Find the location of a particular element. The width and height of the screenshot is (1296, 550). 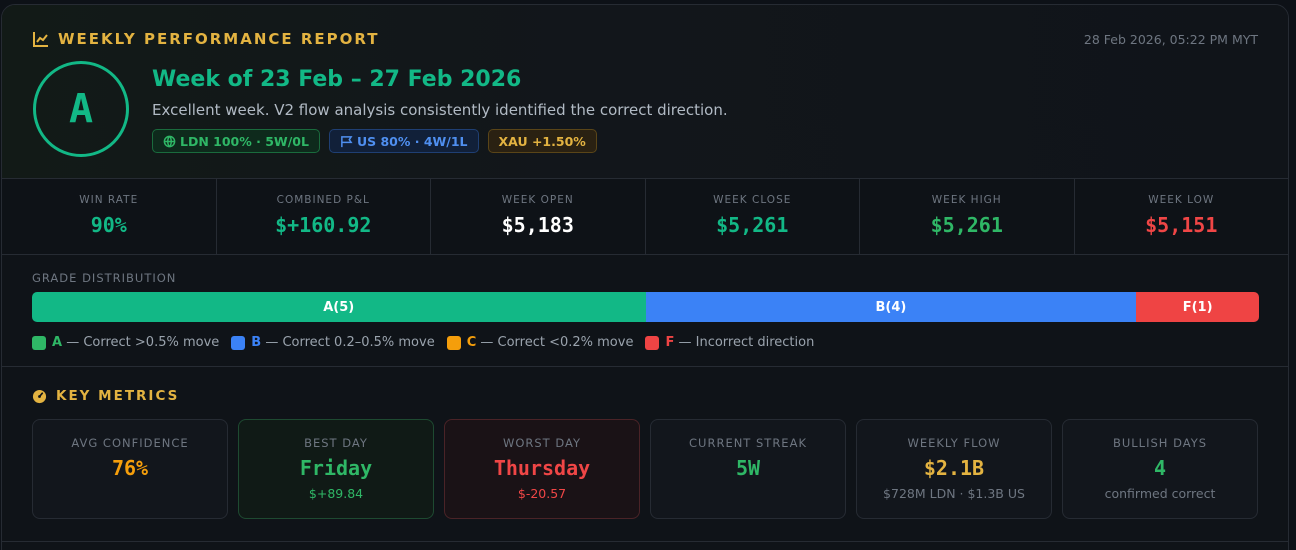

stat-week-high: WEEK HIGH $5,261 is located at coordinates (967, 216).